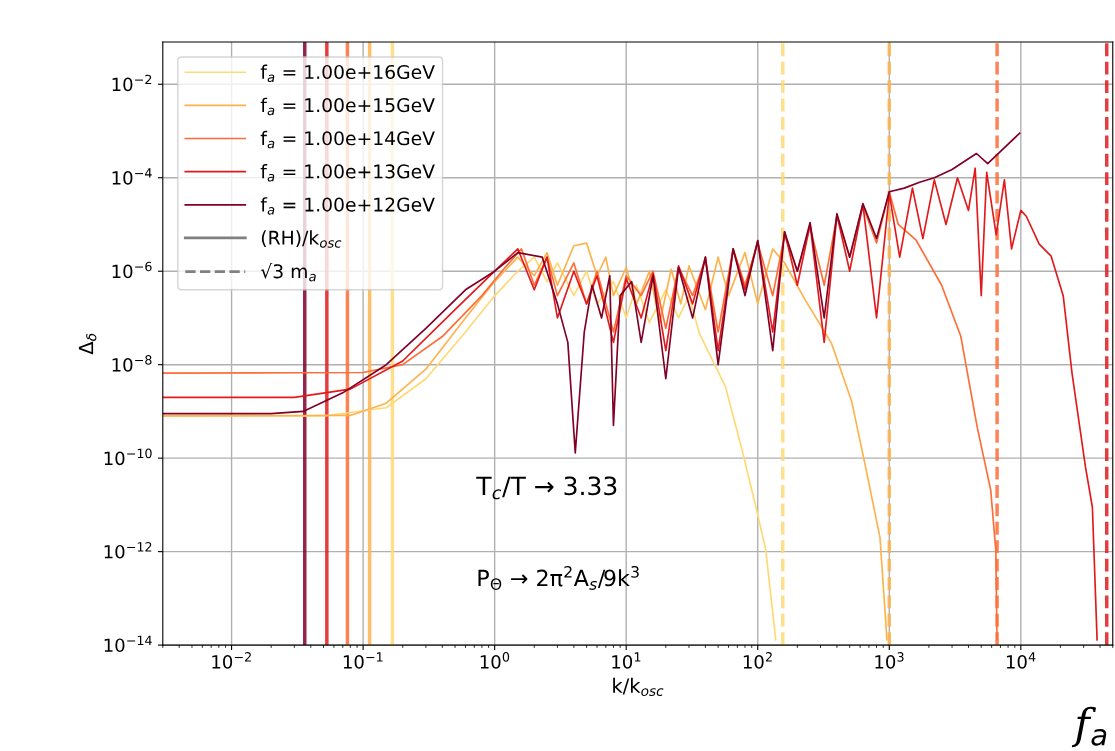 This screenshot has height=751, width=1115. I want to click on legend-label: (RH)/k$_{osc}$, so click(301, 239).